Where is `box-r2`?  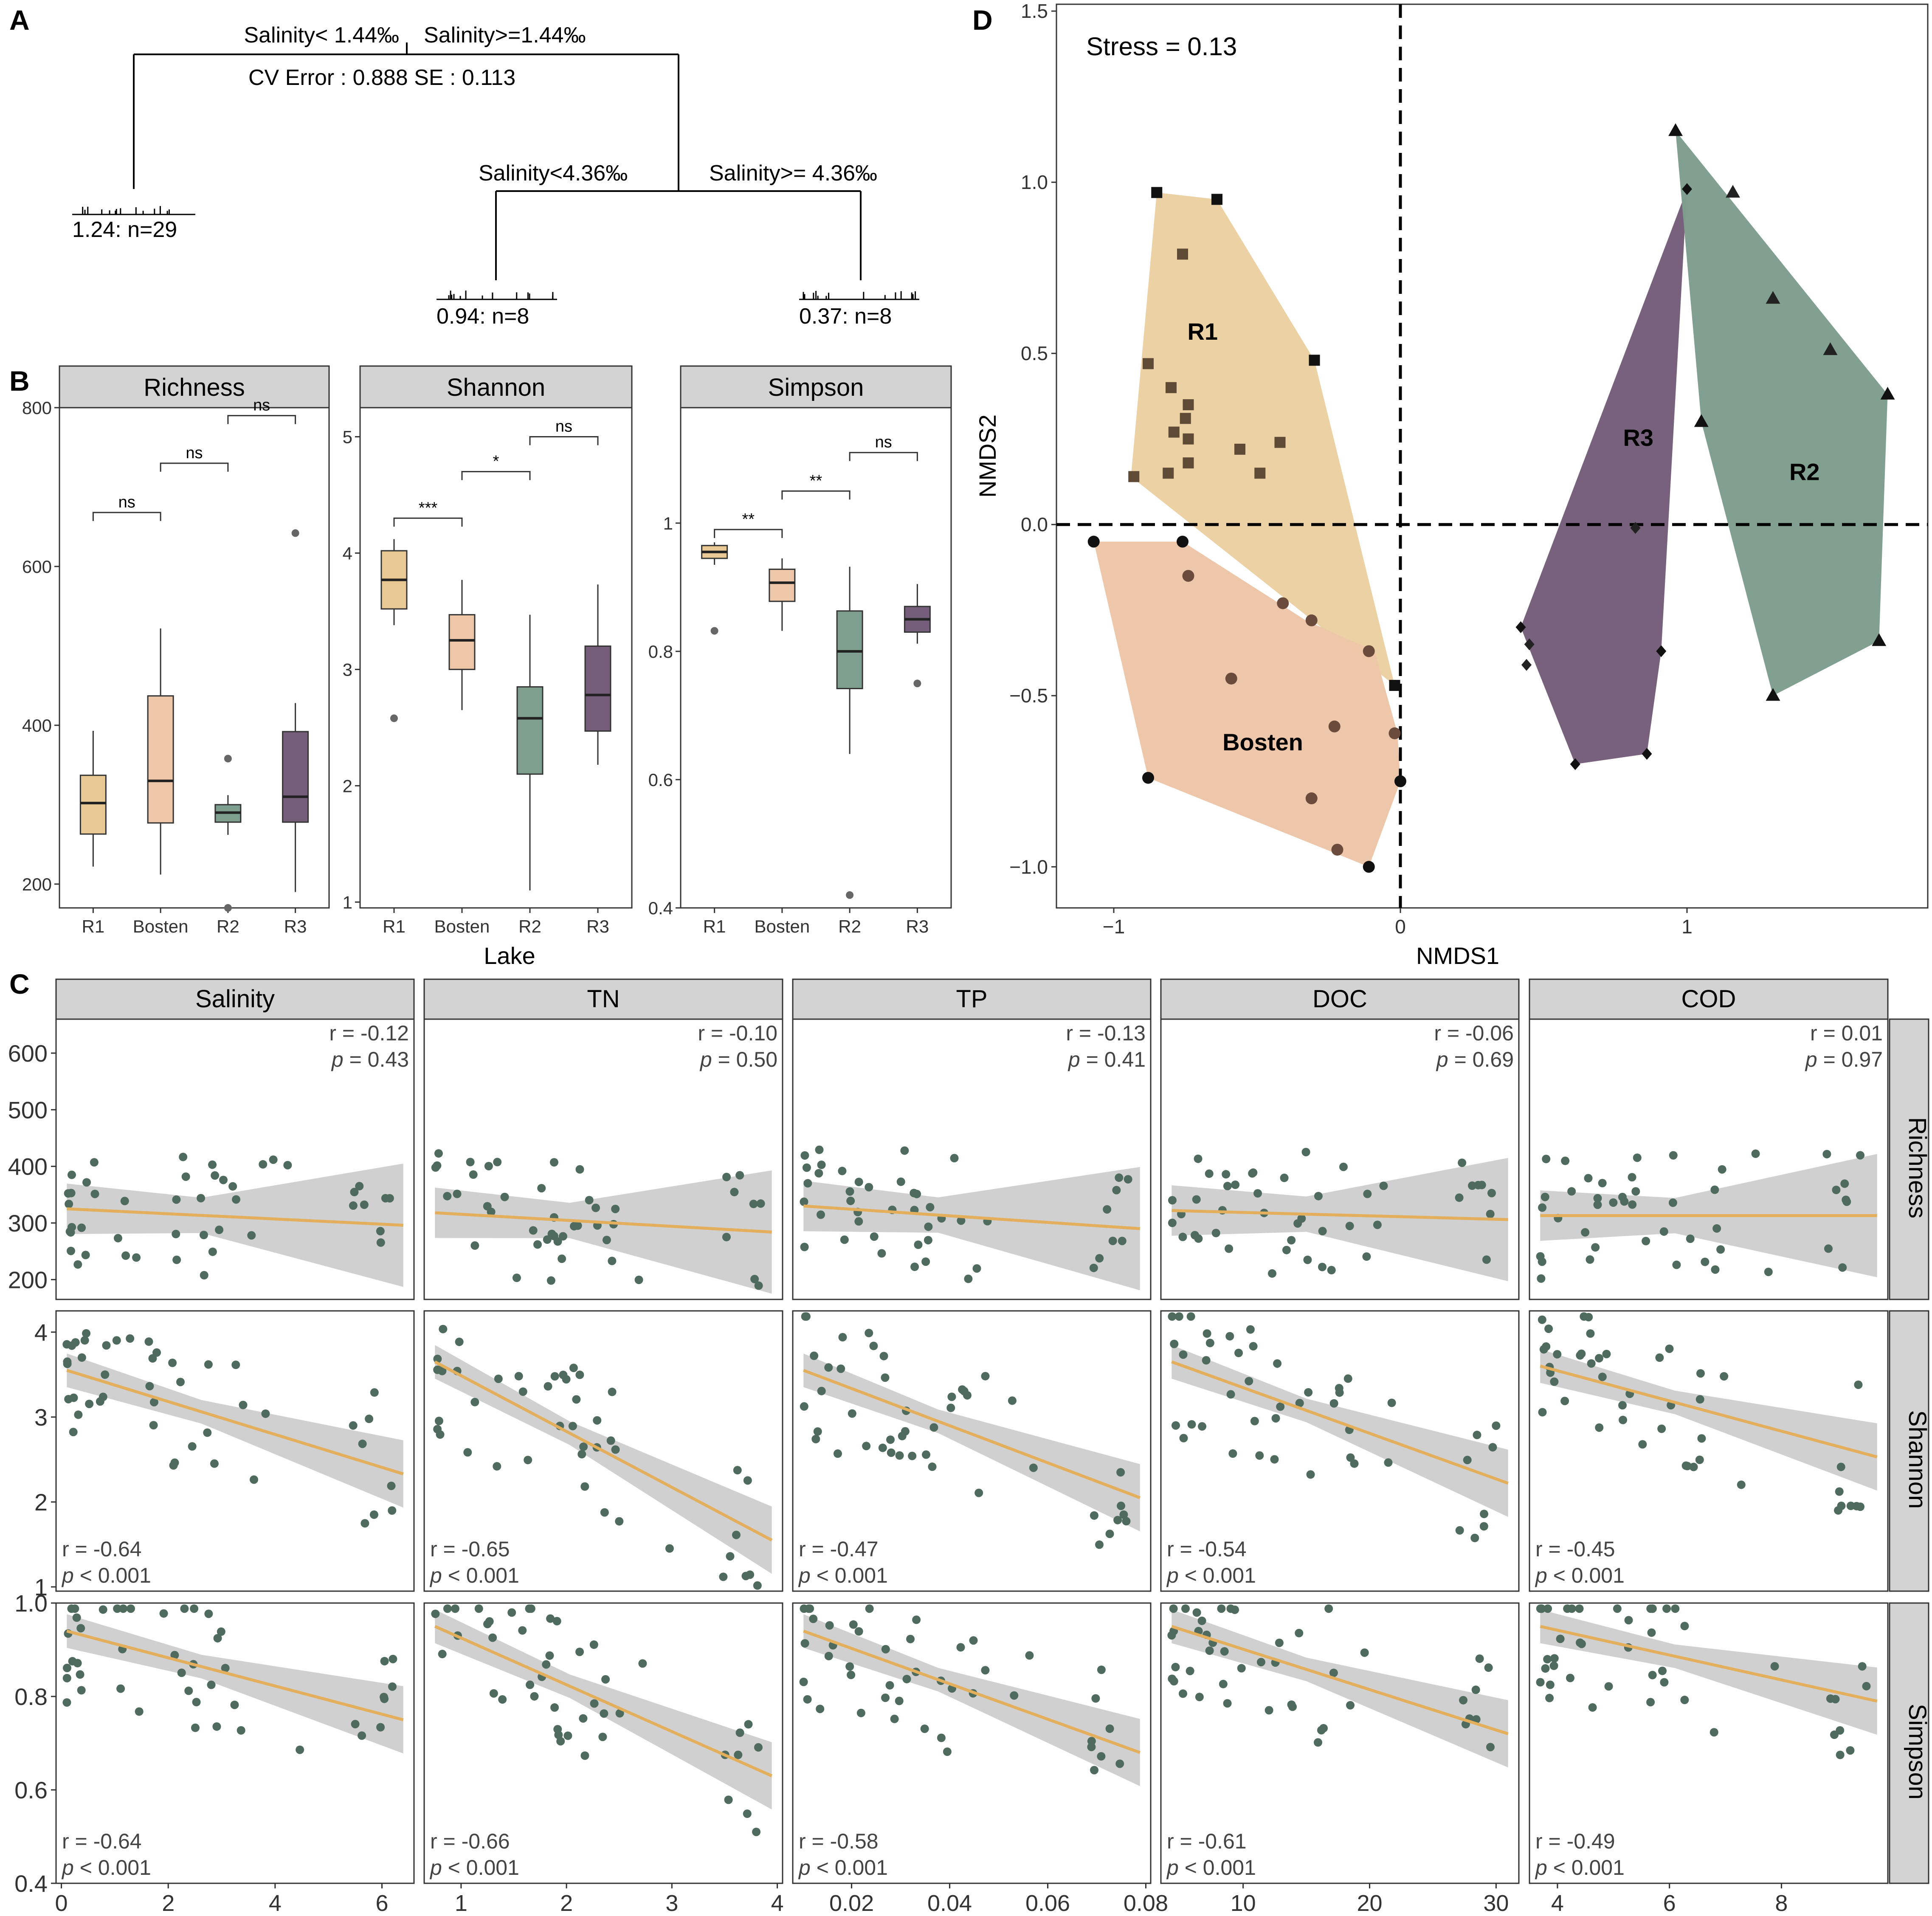
box-r2 is located at coordinates (849, 649).